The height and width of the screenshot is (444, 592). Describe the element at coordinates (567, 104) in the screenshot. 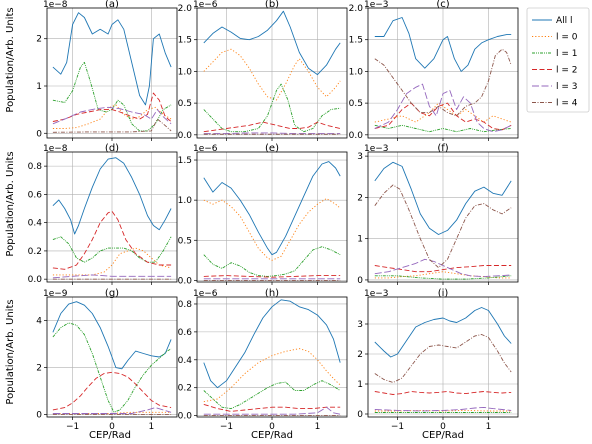

I see `legend-entry-text: l = 4` at that location.